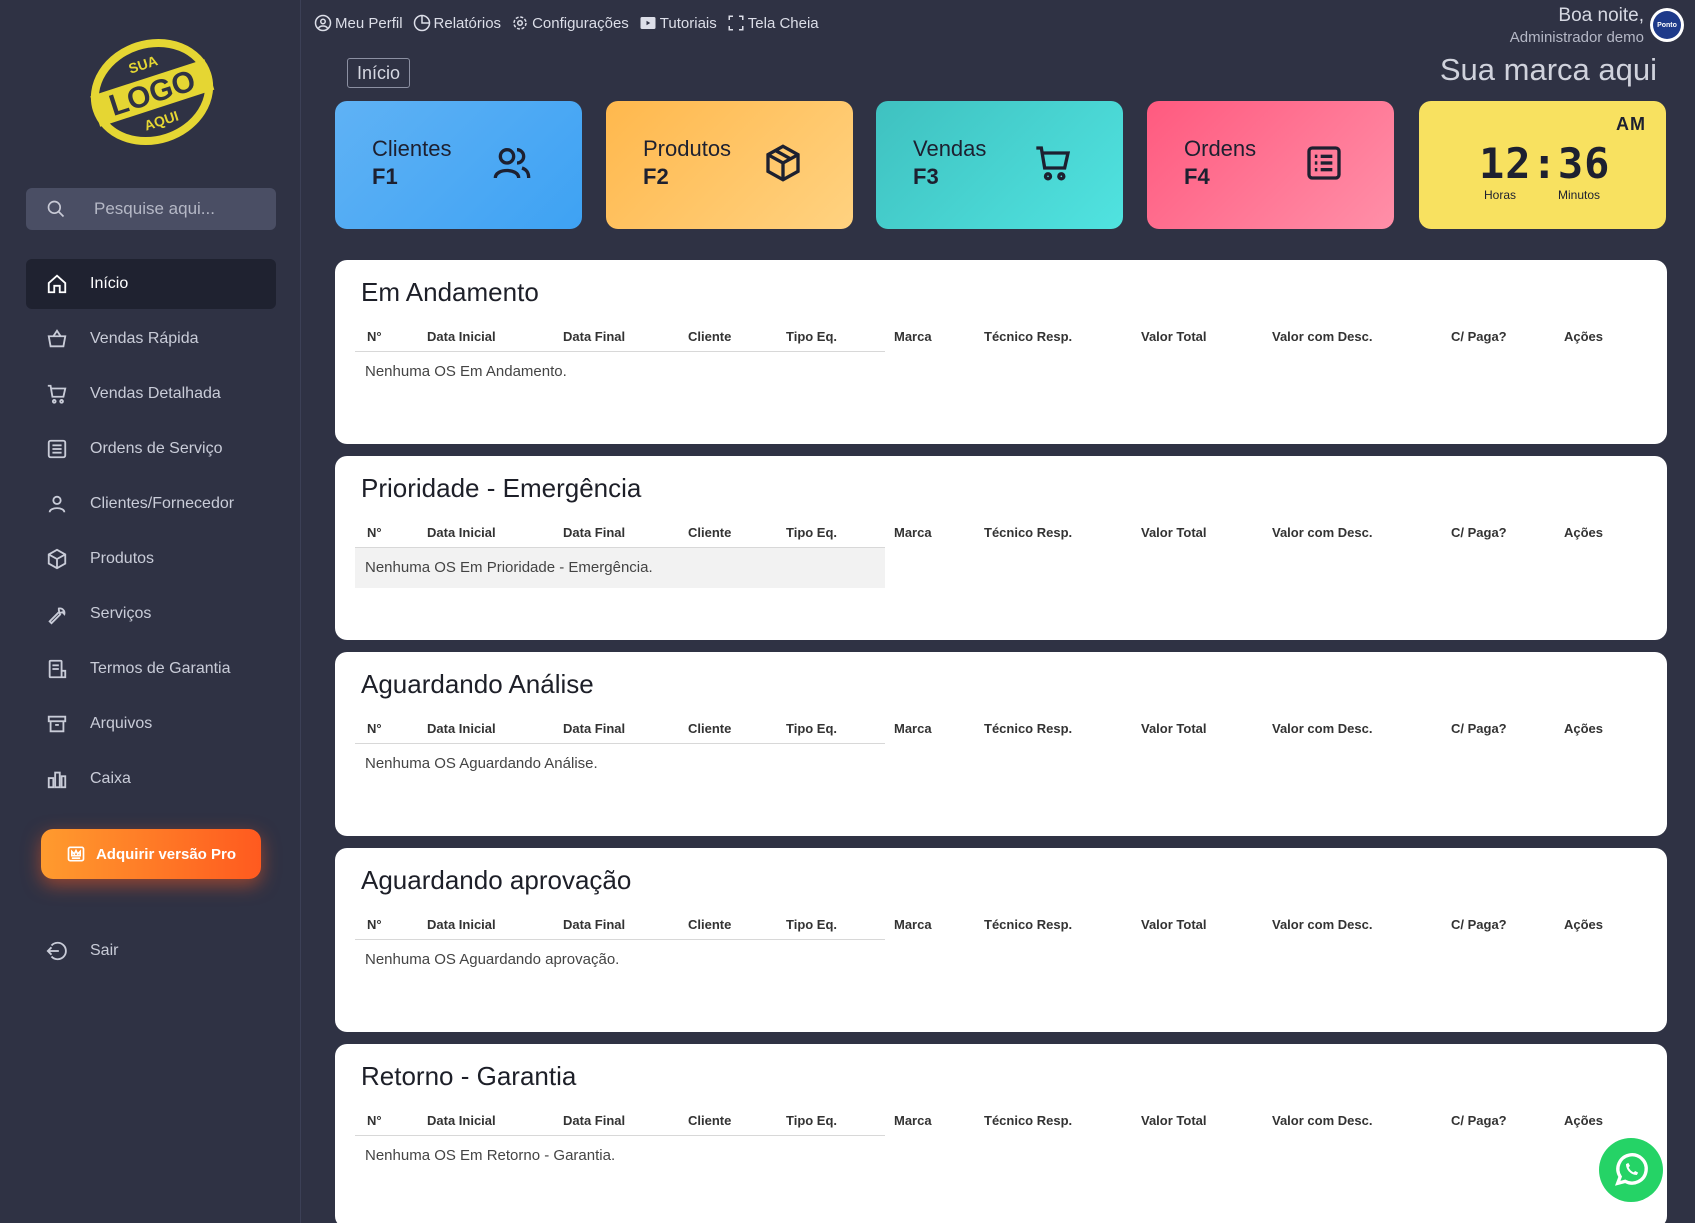 The height and width of the screenshot is (1223, 1695). Describe the element at coordinates (496, 880) in the screenshot. I see `panel-title: Aguardando aprovação` at that location.